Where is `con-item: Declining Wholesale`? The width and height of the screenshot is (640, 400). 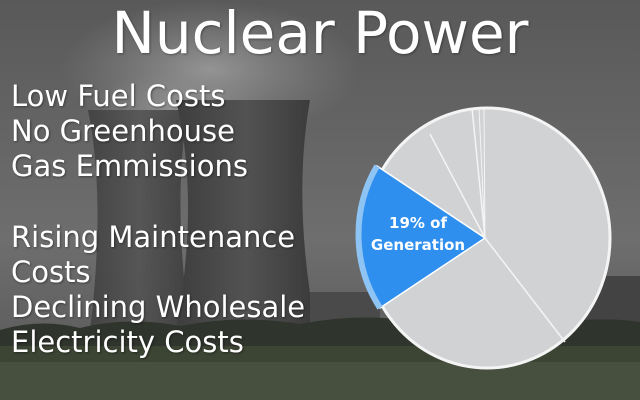
con-item: Declining Wholesale is located at coordinates (158, 307).